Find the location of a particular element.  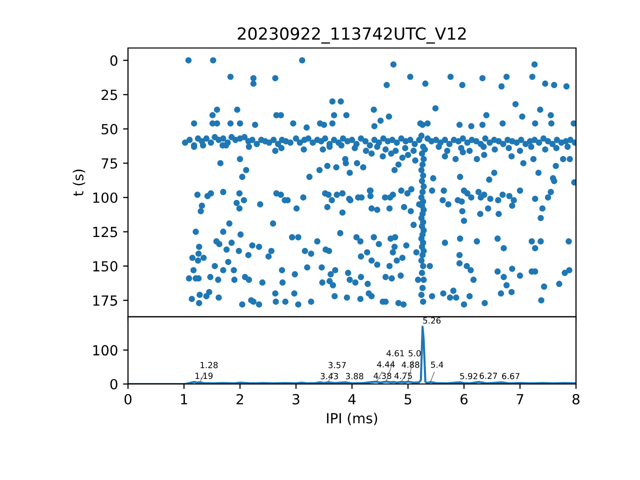

x-tick-label: 6 is located at coordinates (464, 399).